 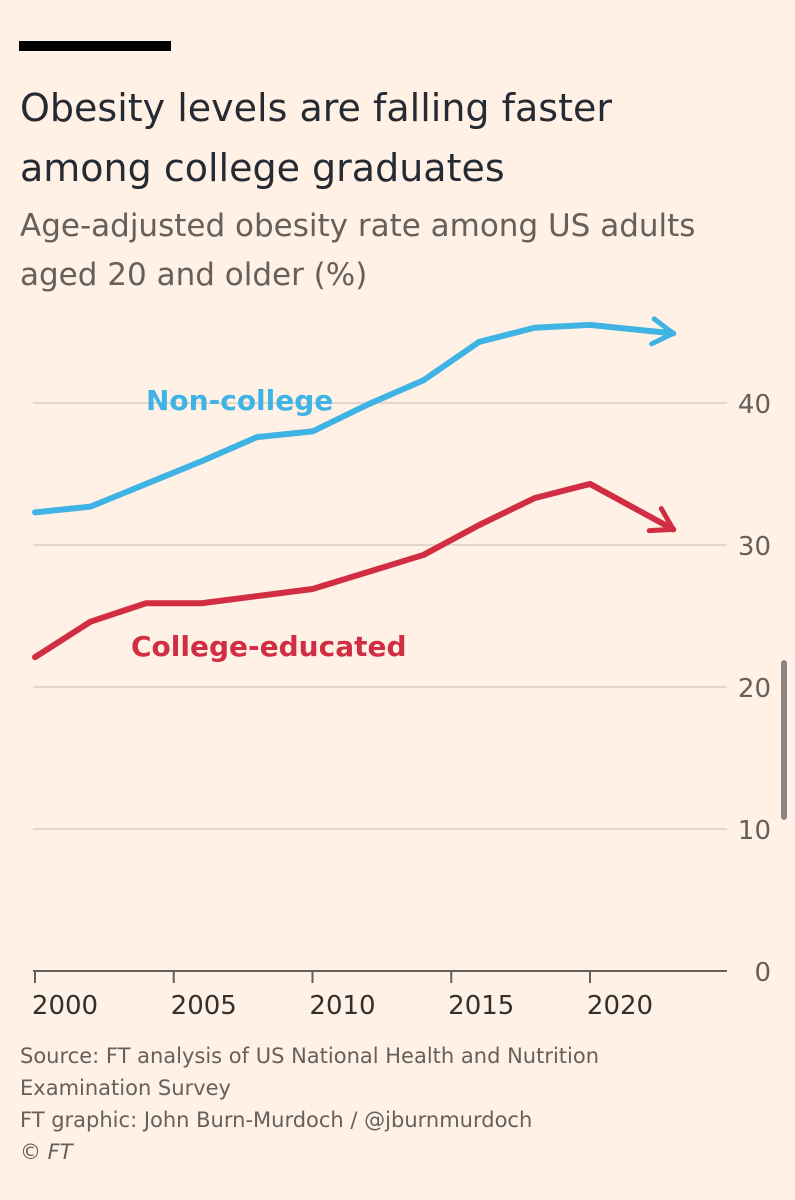 What do you see at coordinates (762, 973) in the screenshot?
I see `y-tick-label-0: 0` at bounding box center [762, 973].